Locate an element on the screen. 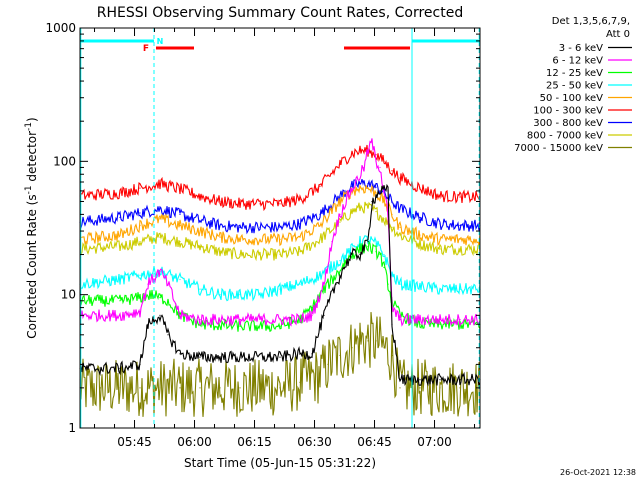 The width and height of the screenshot is (640, 480). series-50-100-kev-line is located at coordinates (280, 215).